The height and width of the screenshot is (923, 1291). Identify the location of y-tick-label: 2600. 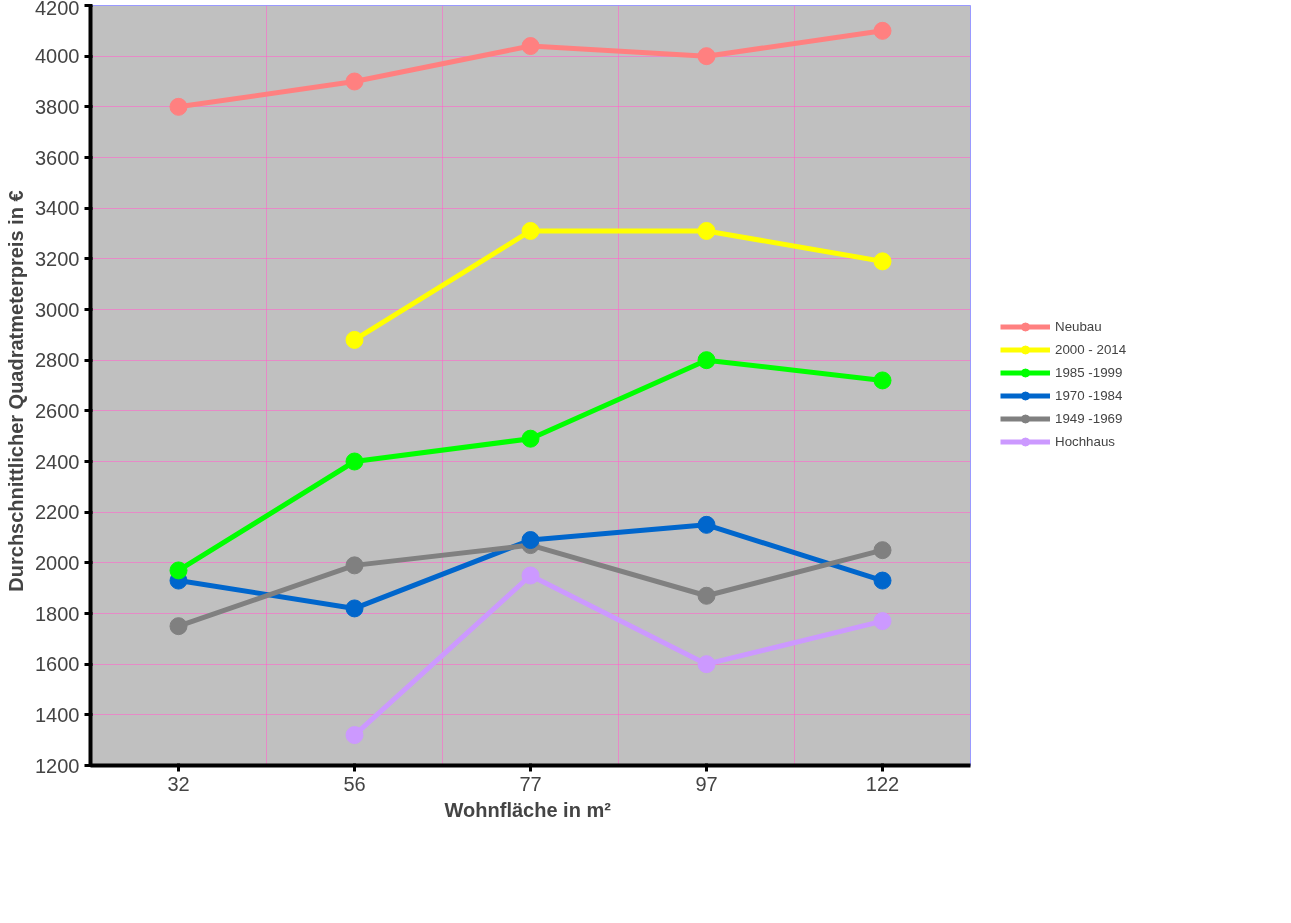
(57, 410).